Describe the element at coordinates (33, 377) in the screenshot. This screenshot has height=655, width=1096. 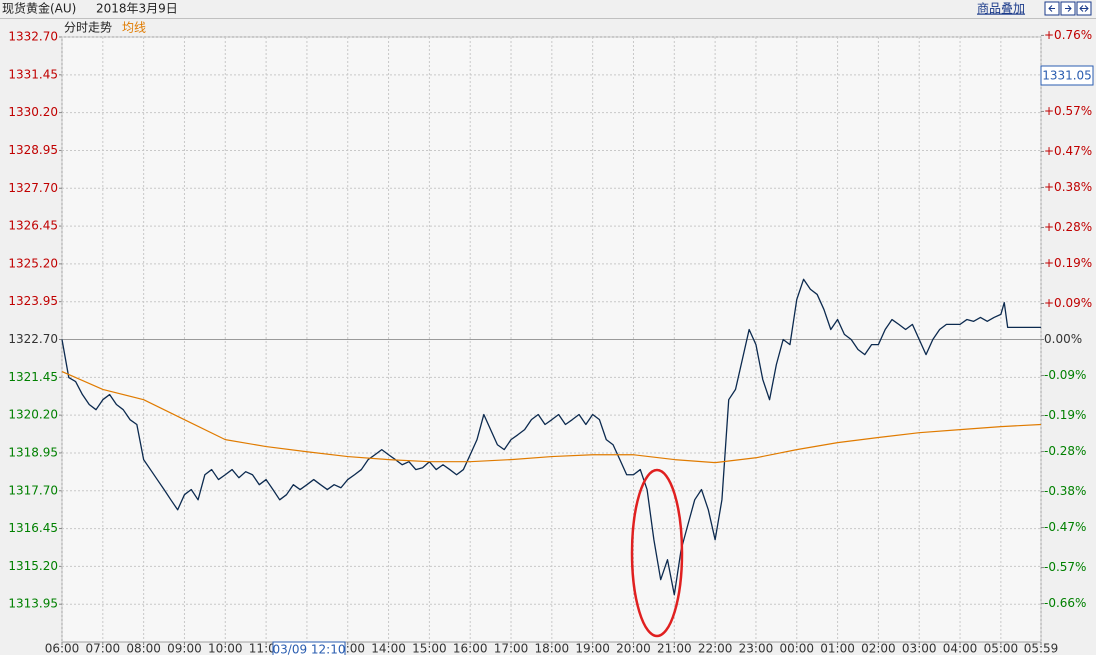
I see `y-tick-label: 1321.45` at that location.